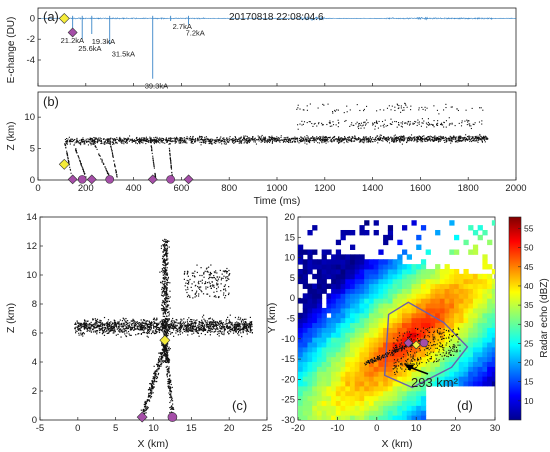  I want to click on peak-current-label: 19.3kA, so click(103, 41).